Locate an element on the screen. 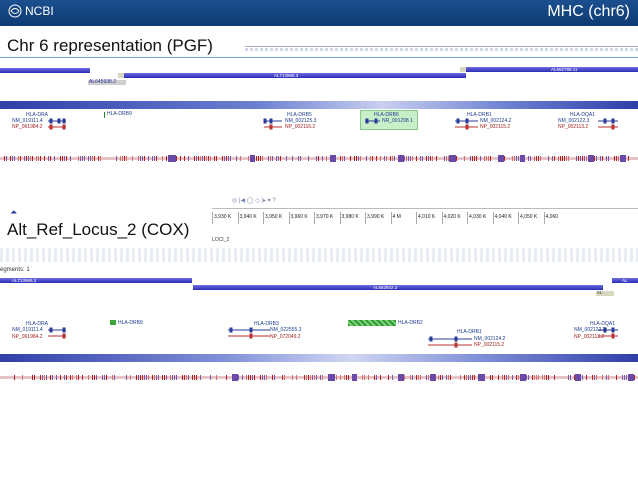 Image resolution: width=638 pixels, height=478 pixels. gene-hla-drb5: HLA-DRB5 is located at coordinates (299, 115).